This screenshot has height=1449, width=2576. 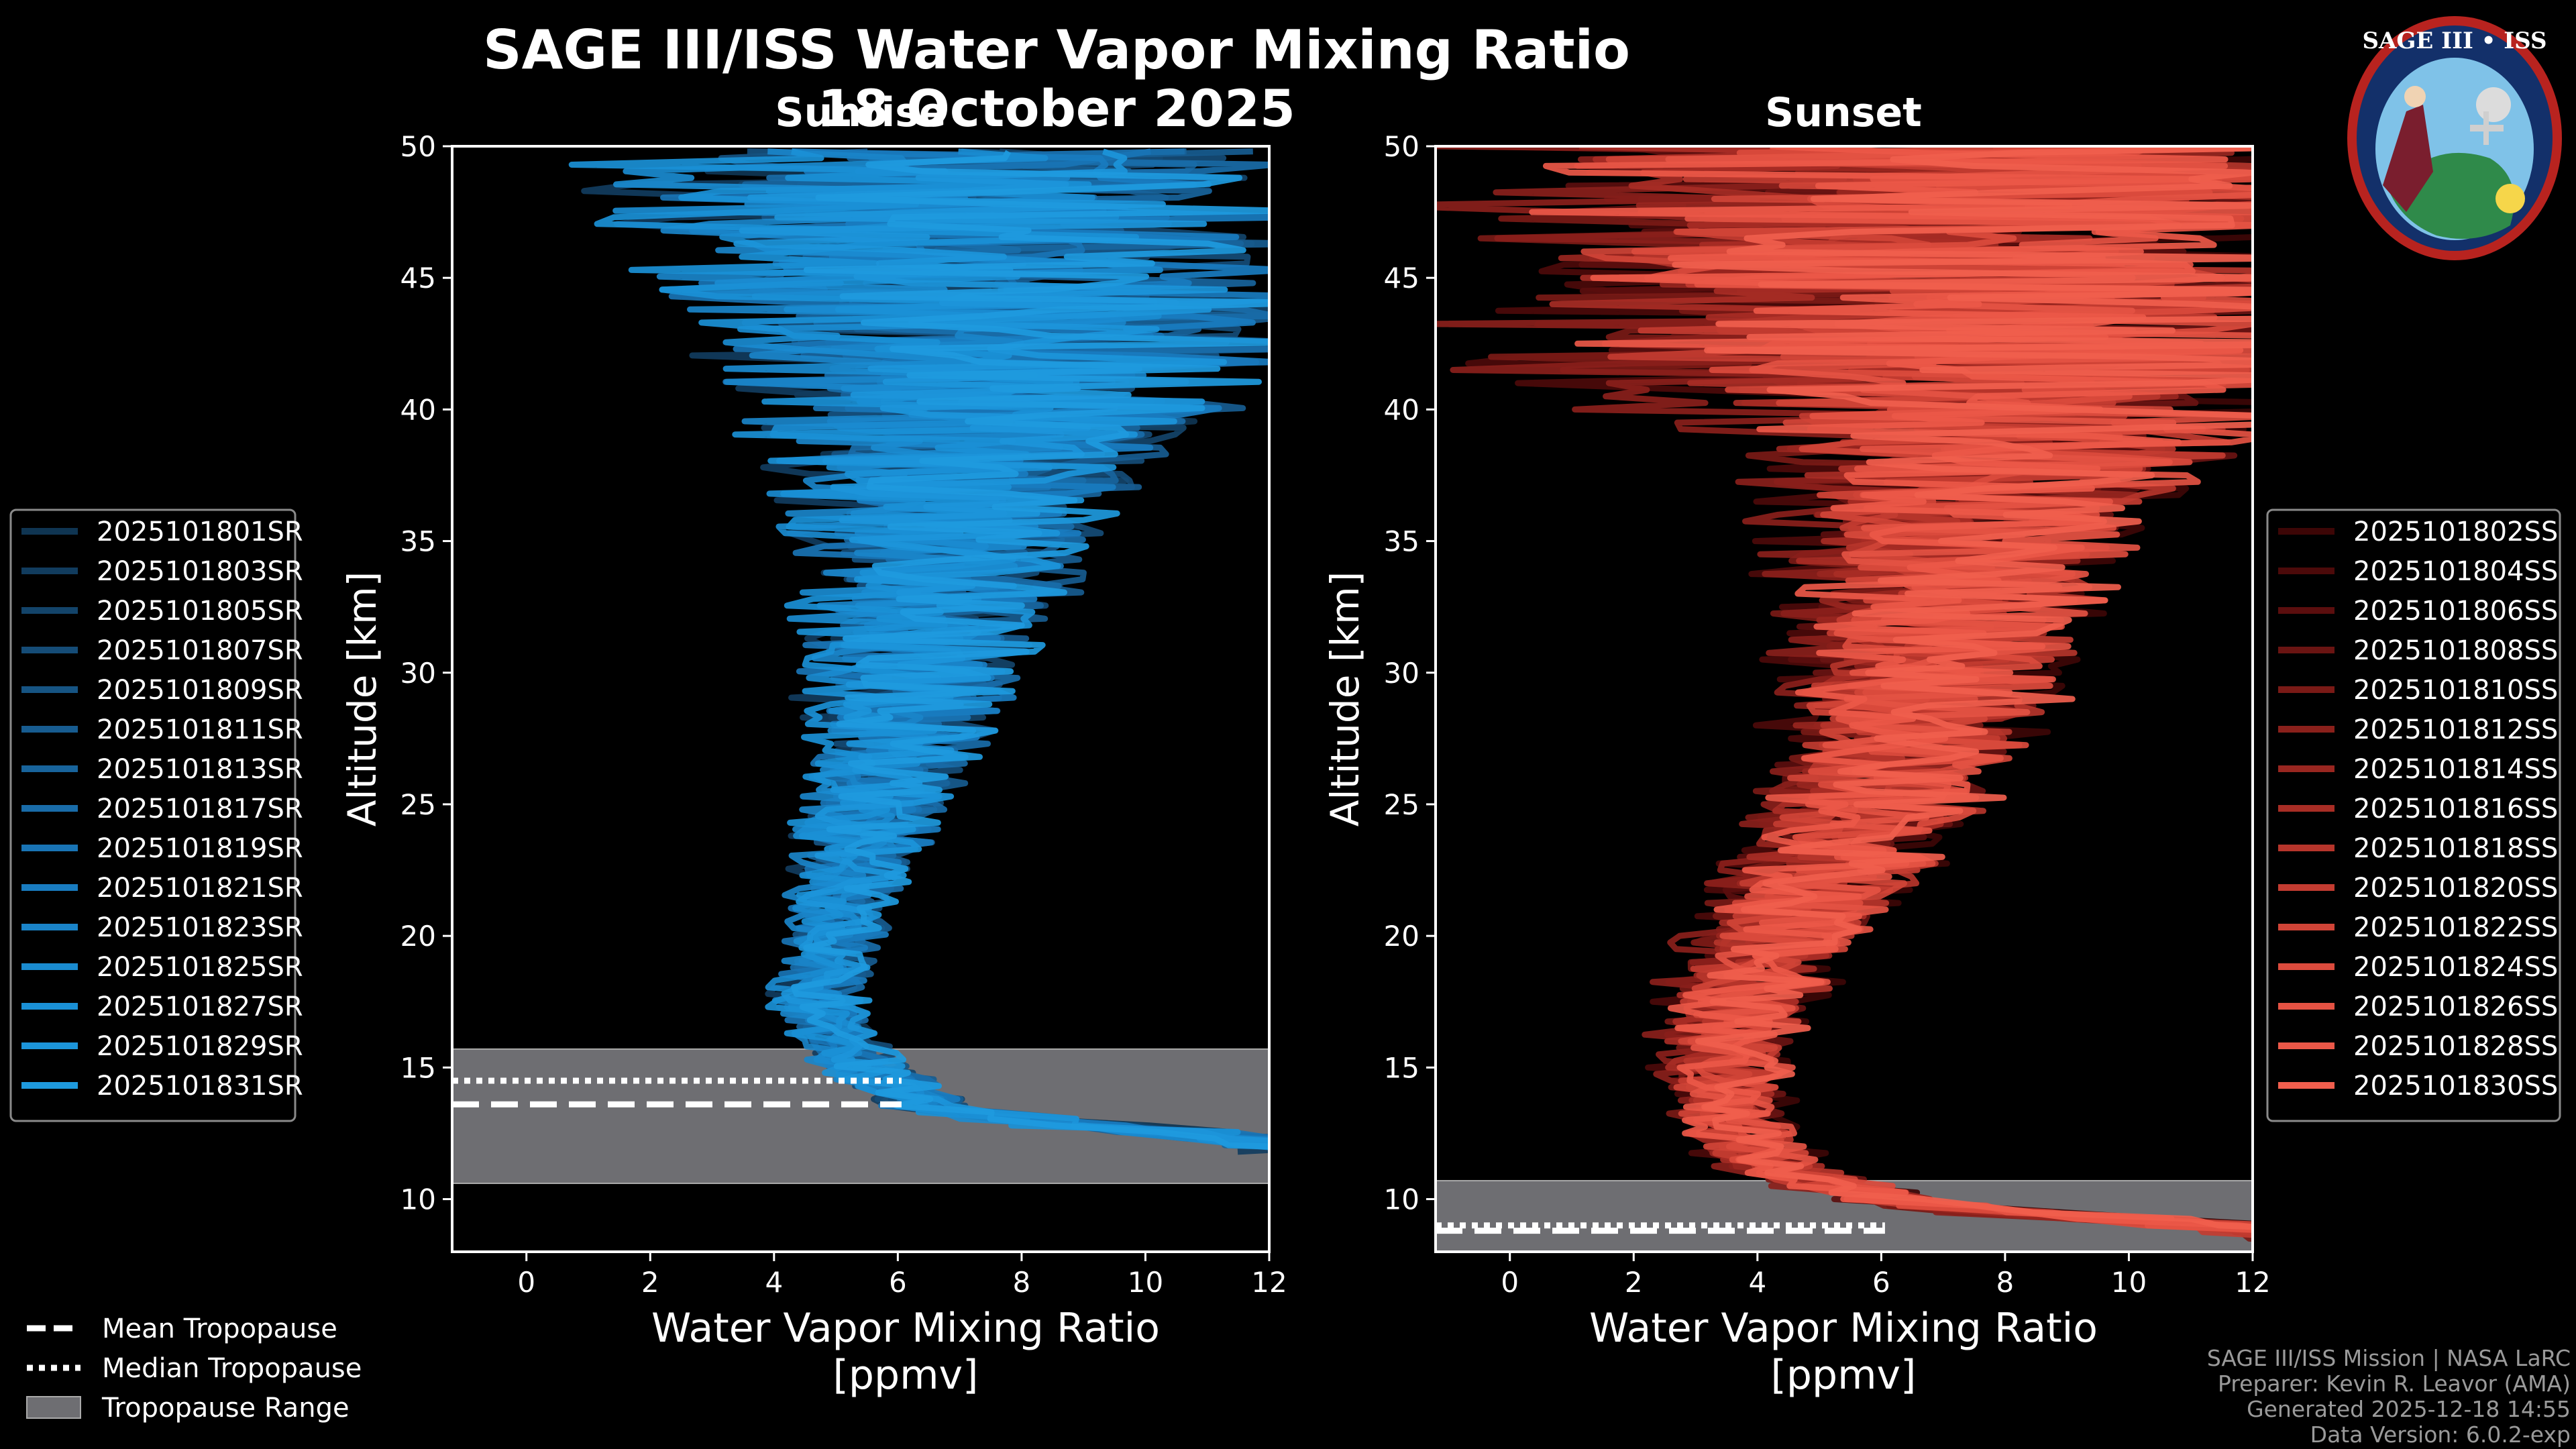 I want to click on legend-label: 2025101805SR, so click(x=200, y=611).